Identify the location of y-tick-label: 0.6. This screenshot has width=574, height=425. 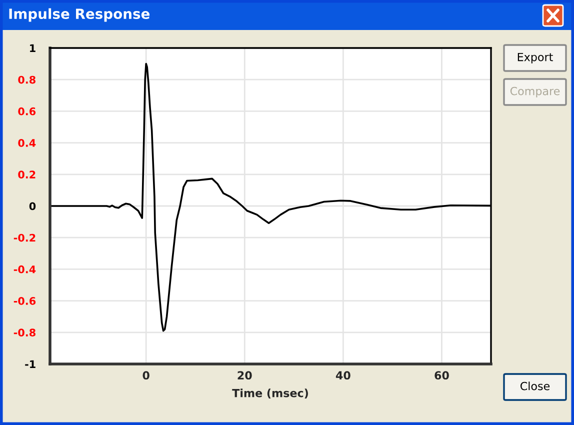
(27, 111).